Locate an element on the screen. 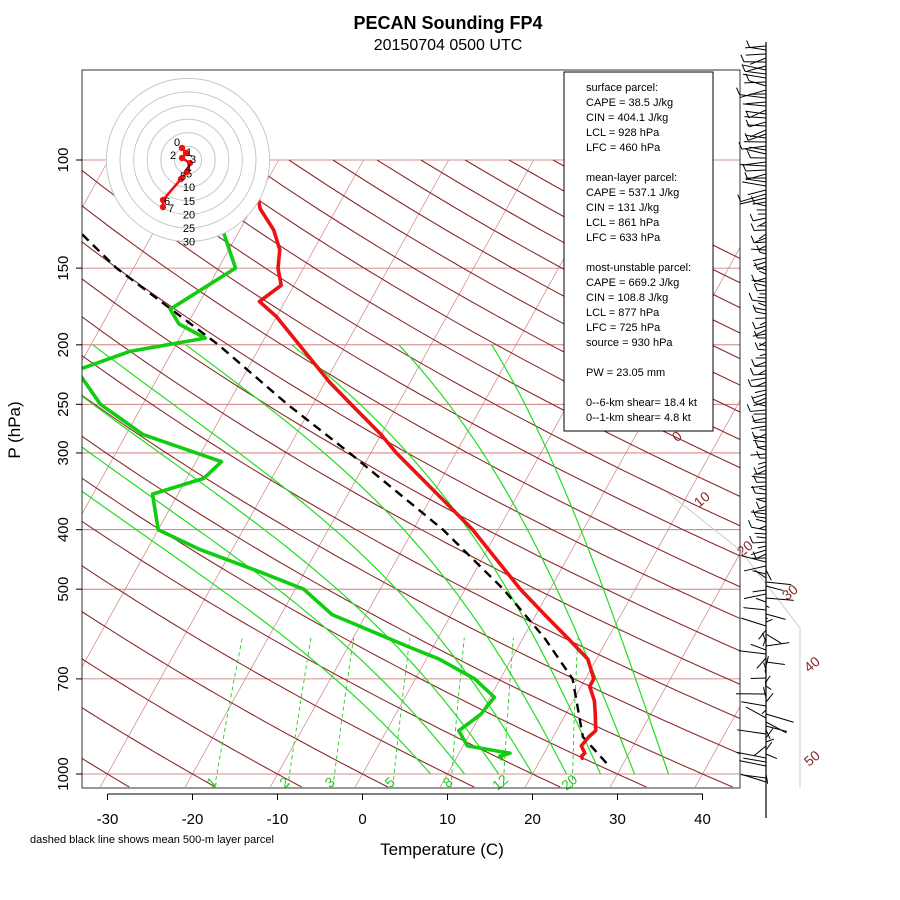 The image size is (900, 900). stats-line: CIN = 131 J/kg is located at coordinates (622, 208).